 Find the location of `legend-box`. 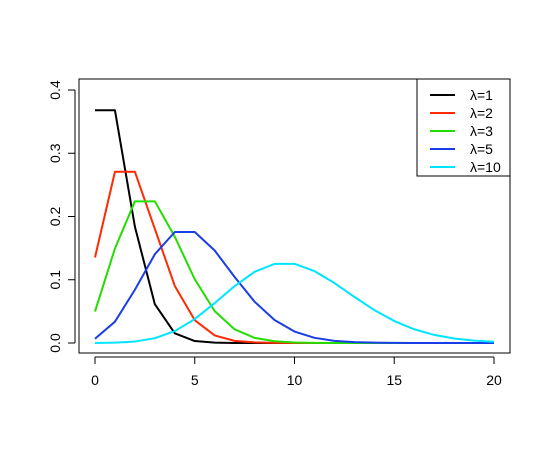

legend-box is located at coordinates (463, 127).